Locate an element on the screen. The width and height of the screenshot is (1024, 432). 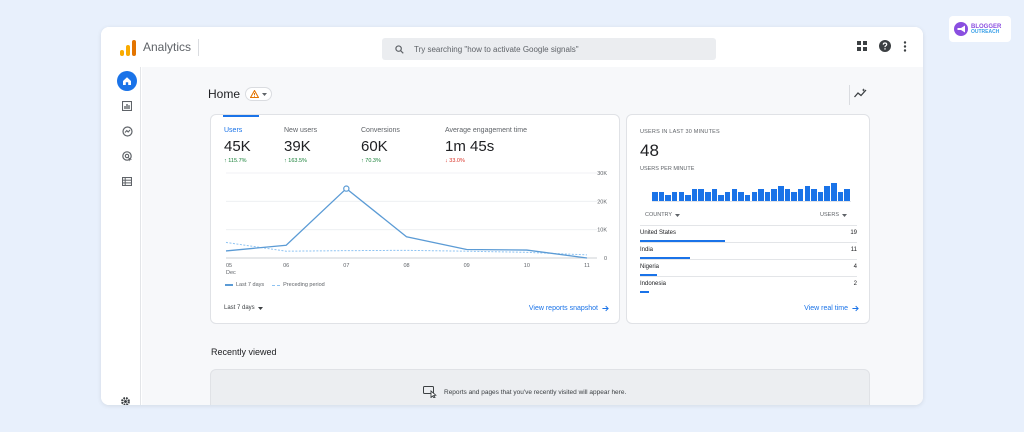
nav-home is located at coordinates (127, 81).